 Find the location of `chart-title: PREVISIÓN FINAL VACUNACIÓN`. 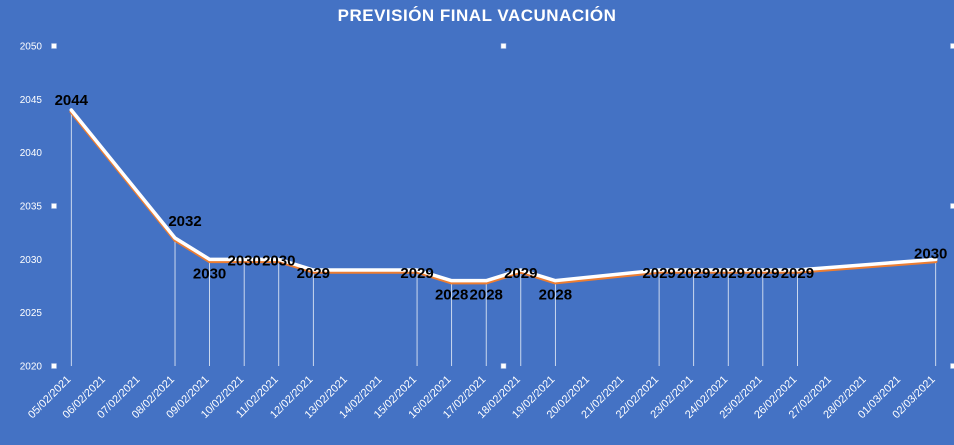

chart-title: PREVISIÓN FINAL VACUNACIÓN is located at coordinates (477, 15).